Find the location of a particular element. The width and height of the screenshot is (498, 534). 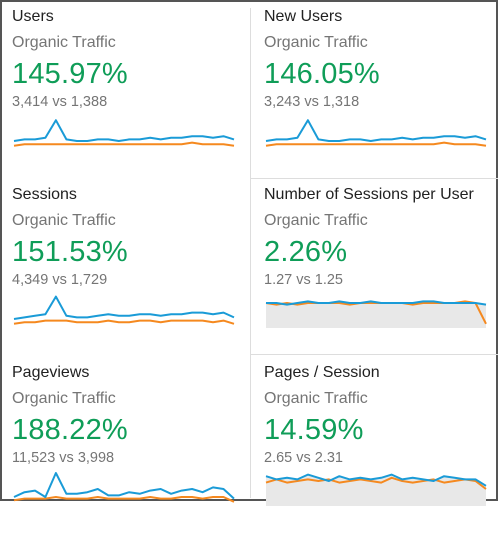

column-divider is located at coordinates (250, 253).